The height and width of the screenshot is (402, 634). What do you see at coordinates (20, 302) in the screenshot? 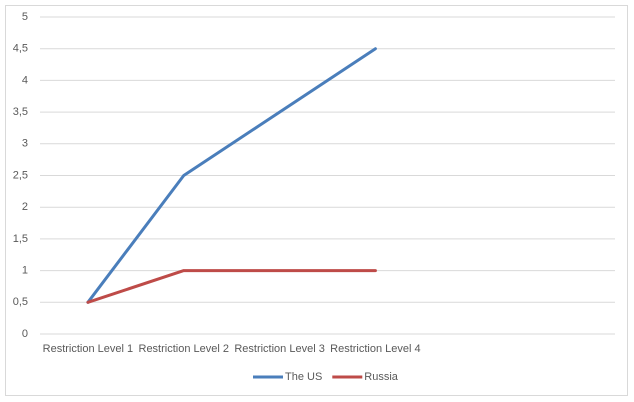
I see `y-tick-label: 0,5` at bounding box center [20, 302].